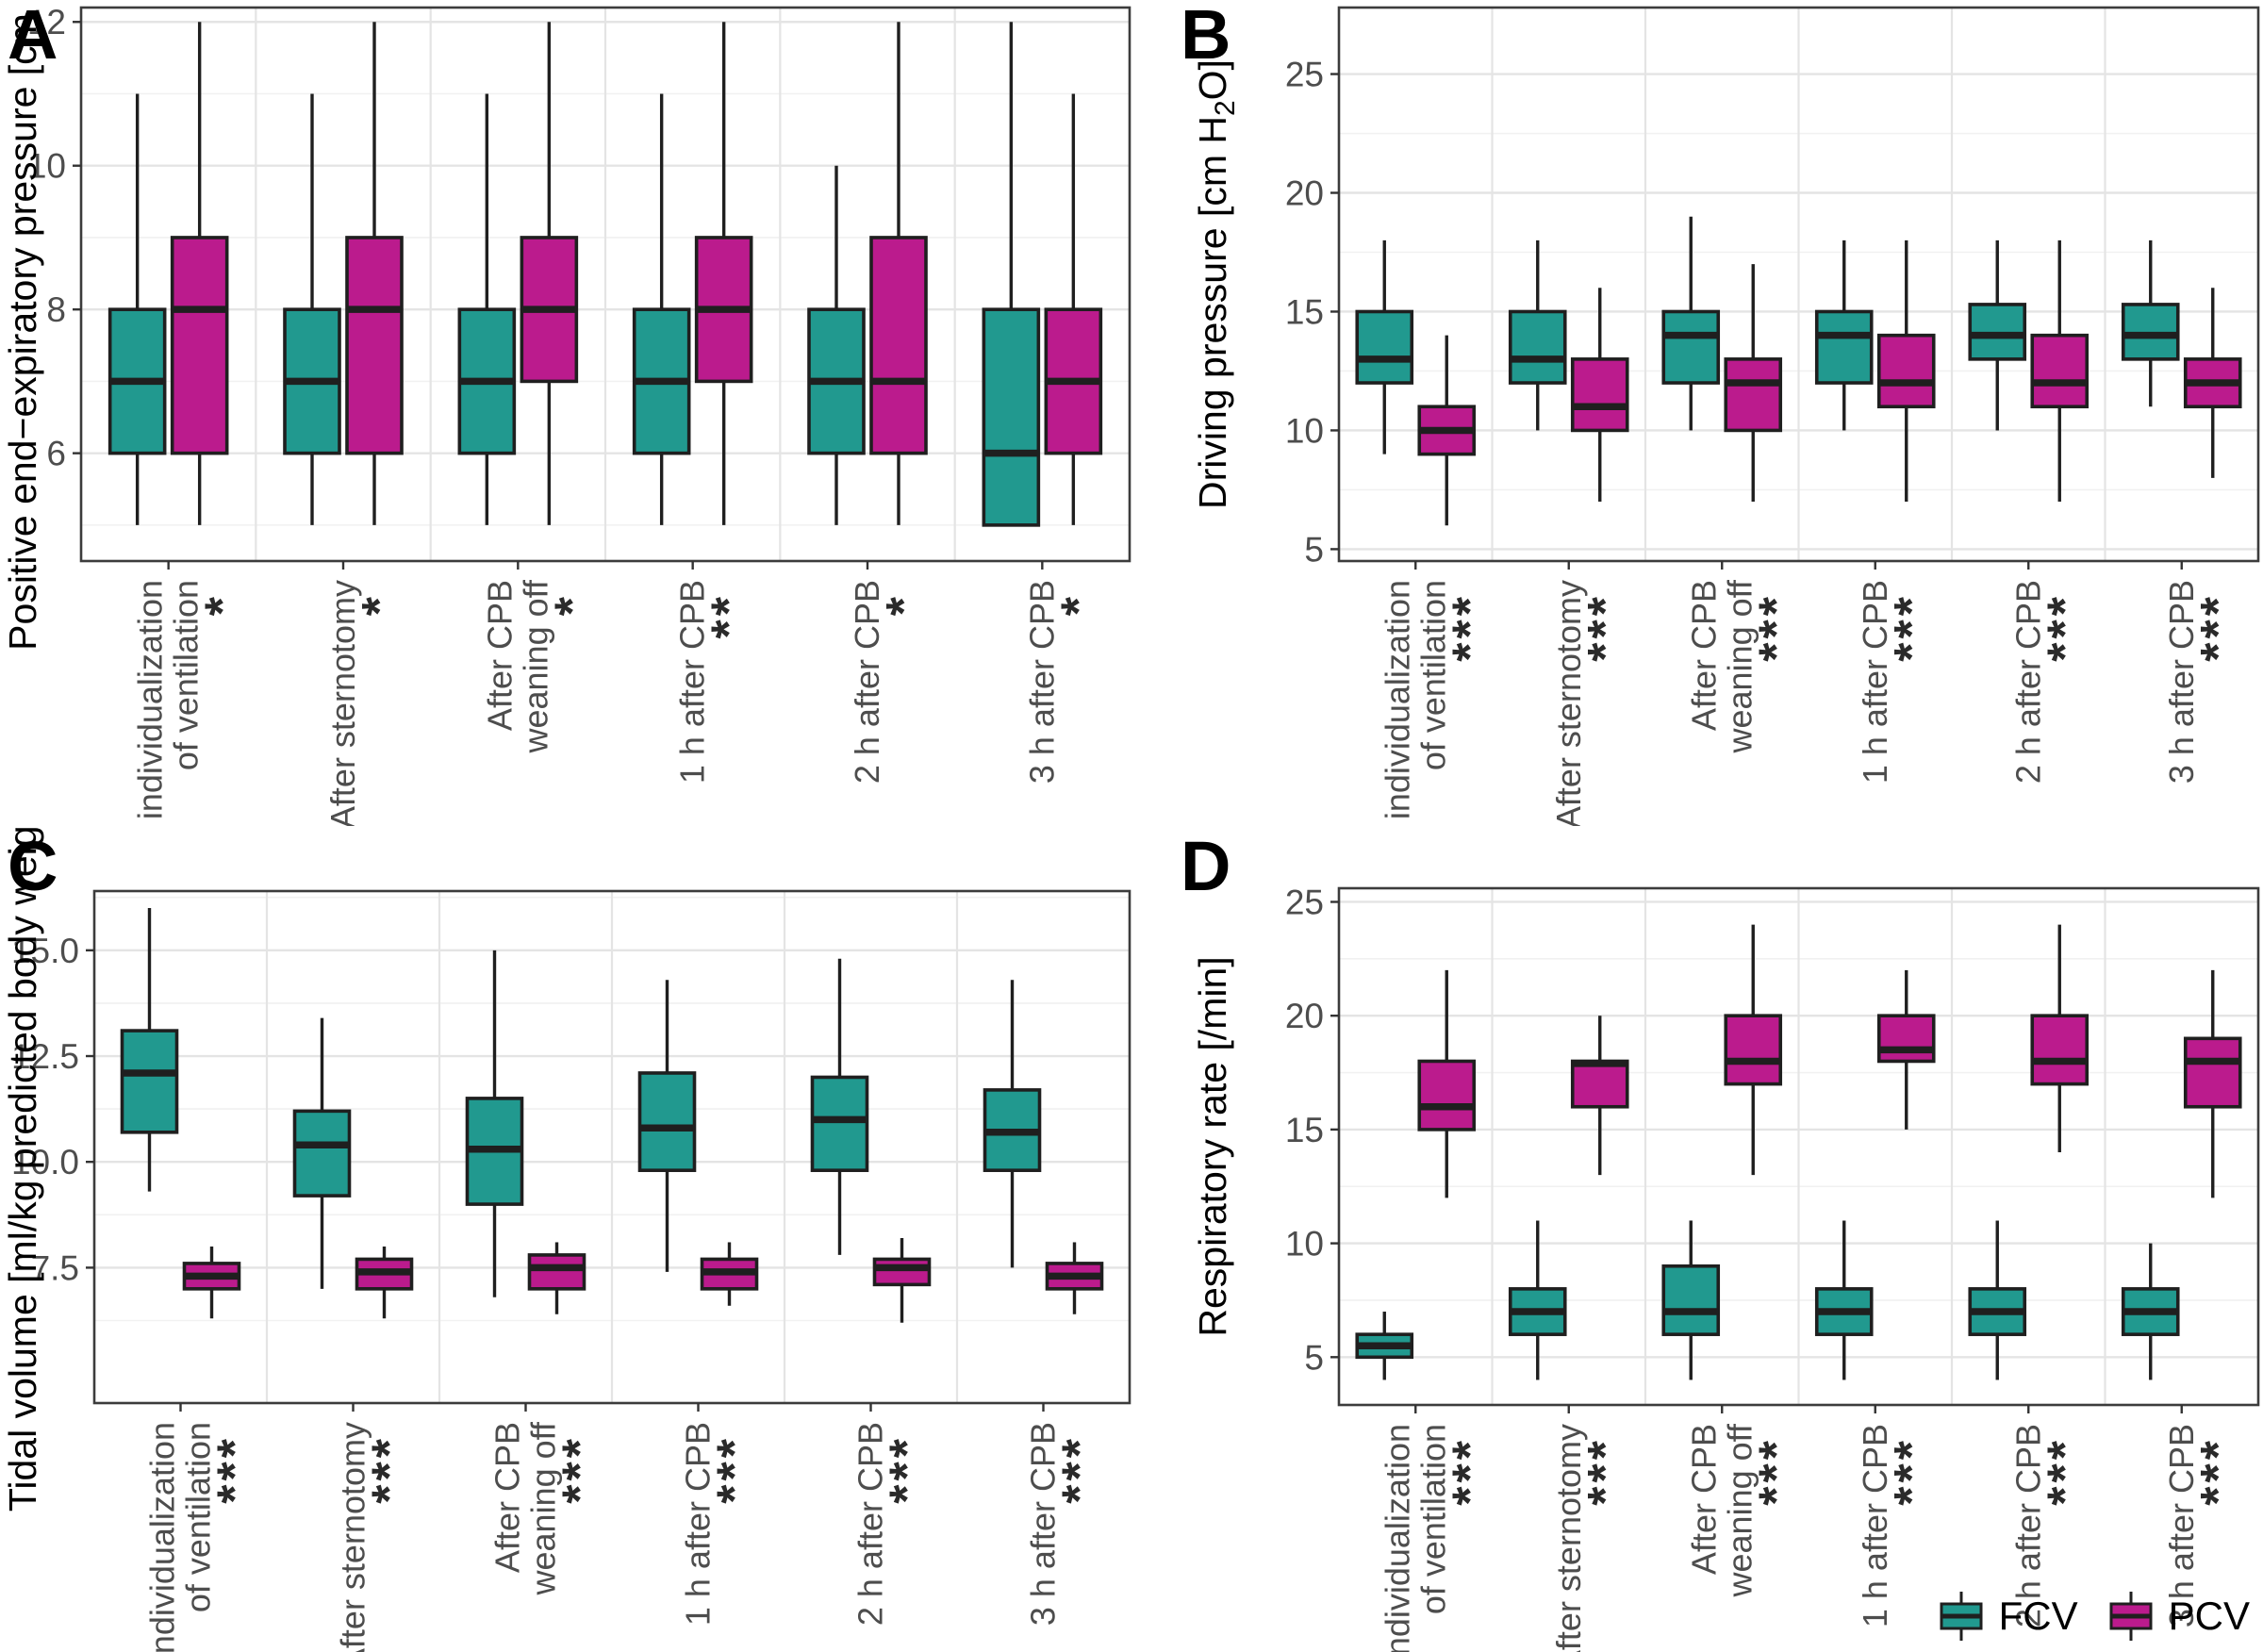 The image size is (2263, 1652). What do you see at coordinates (1591, 703) in the screenshot?
I see `x-tick-label: After sternotomy***` at bounding box center [1591, 703].